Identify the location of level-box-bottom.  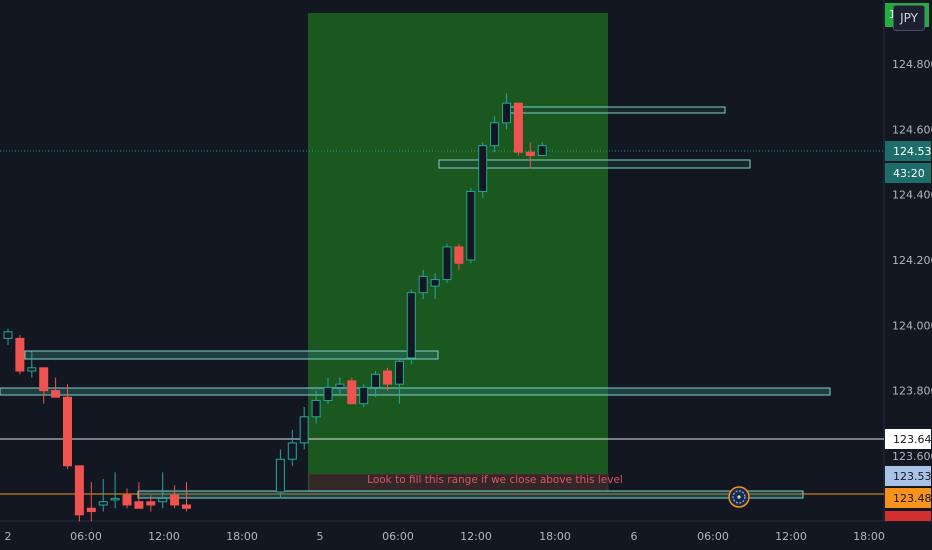
(470, 494).